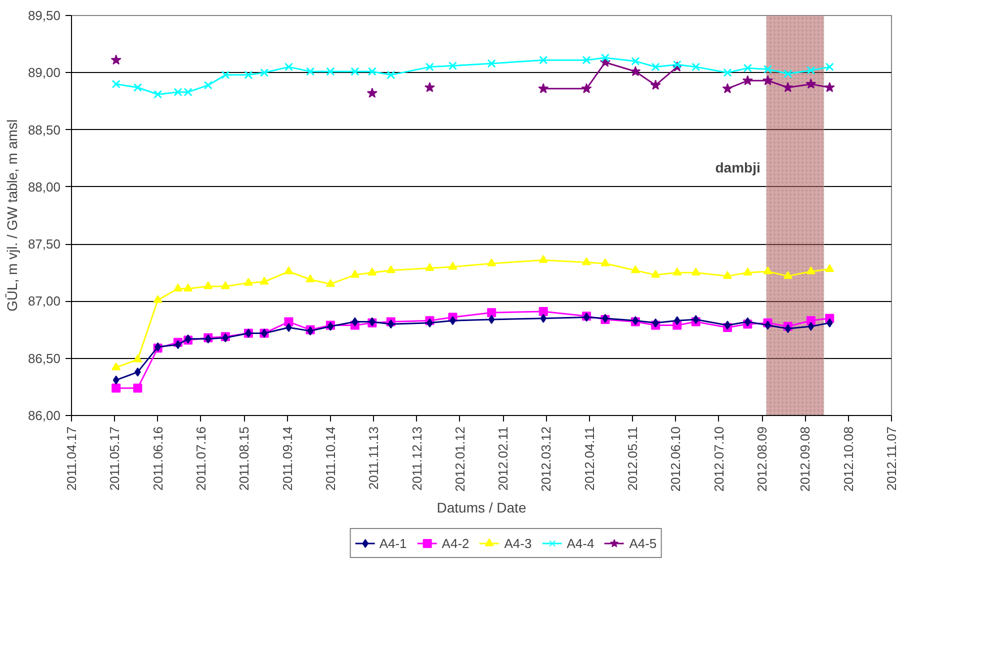 The image size is (981, 670). Describe the element at coordinates (676, 459) in the screenshot. I see `x-tick-label: 2012.06.10` at that location.